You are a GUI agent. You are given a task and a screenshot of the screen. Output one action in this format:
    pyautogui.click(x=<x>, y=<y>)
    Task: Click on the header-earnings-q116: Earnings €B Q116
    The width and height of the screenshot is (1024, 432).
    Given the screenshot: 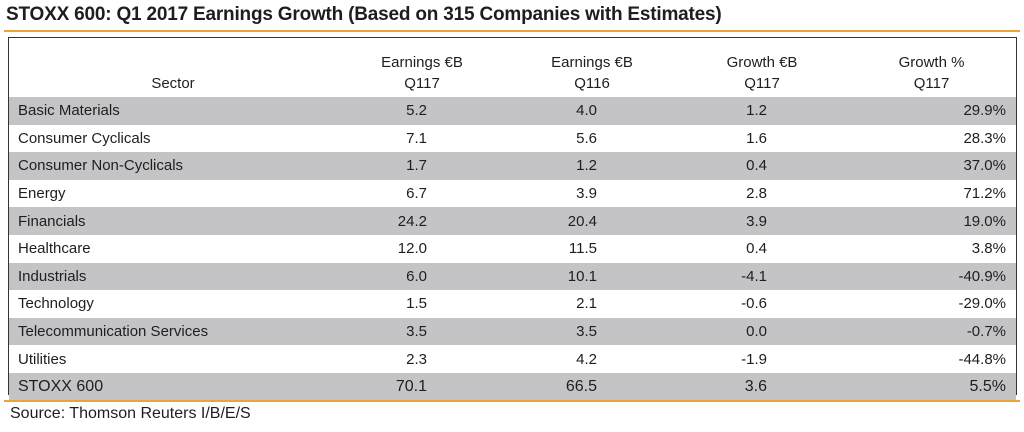 What is the action you would take?
    pyautogui.click(x=592, y=67)
    